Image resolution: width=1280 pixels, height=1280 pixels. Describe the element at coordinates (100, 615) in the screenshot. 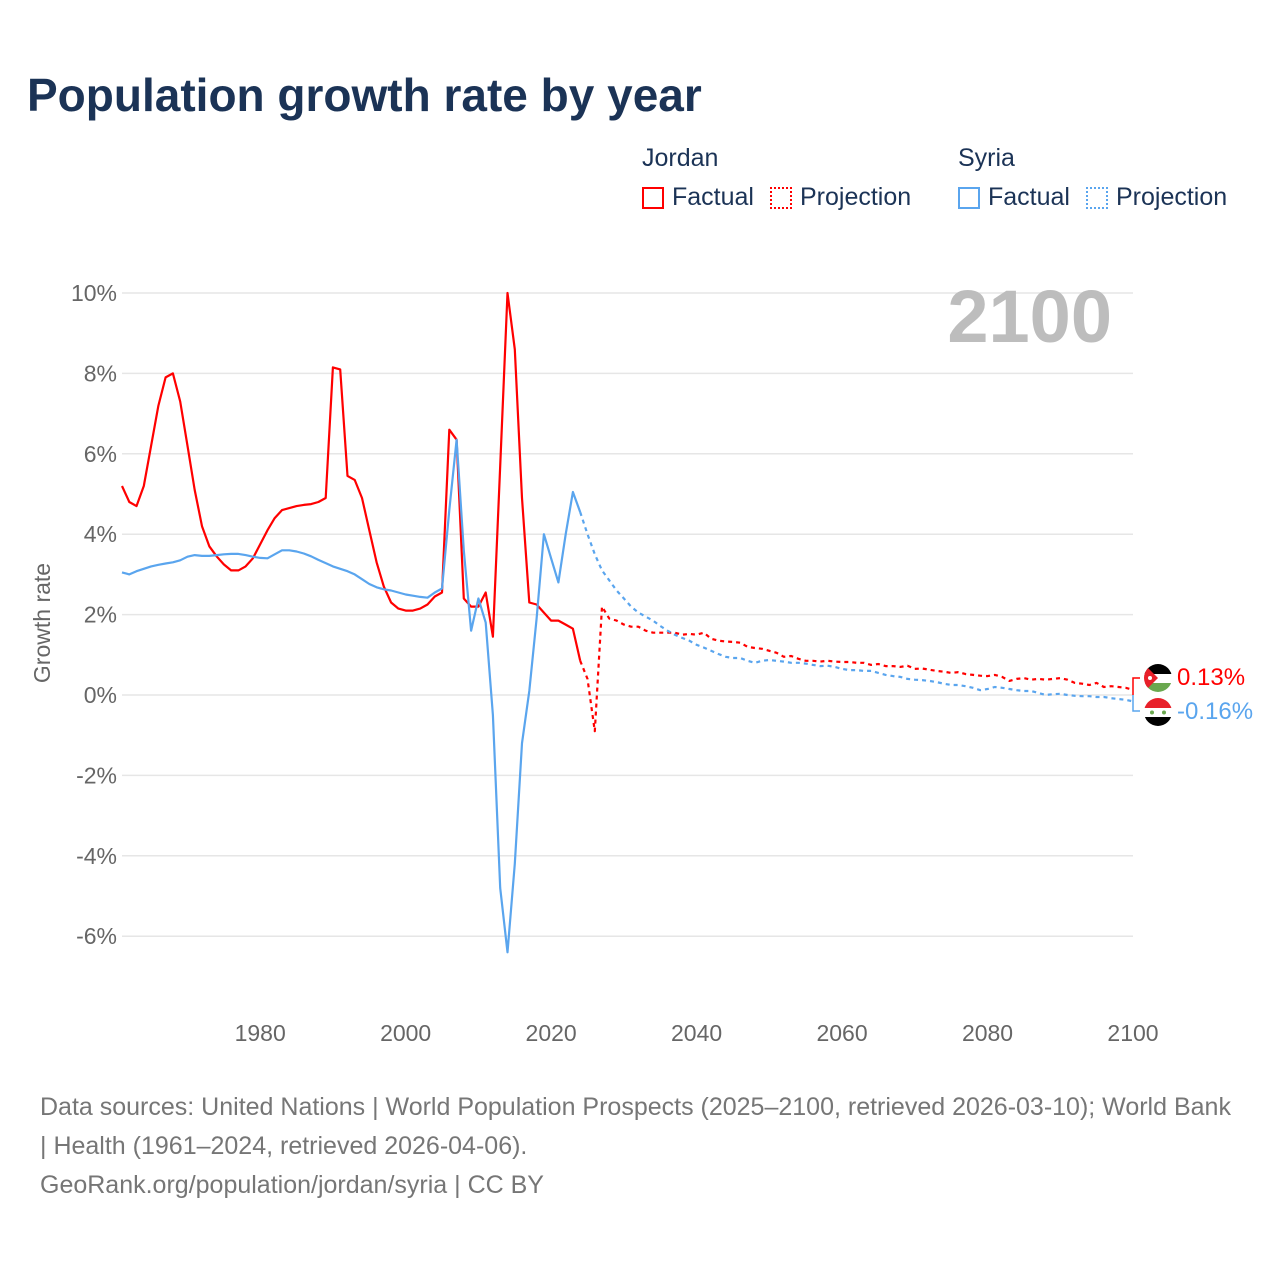

I see `y-tick-label: 2%` at that location.